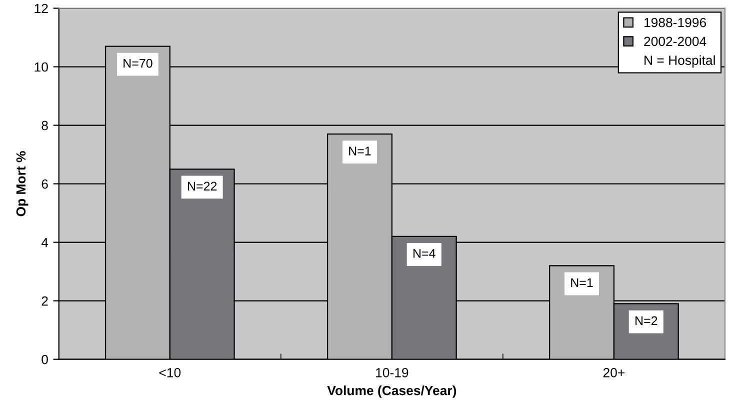  I want to click on legend-label: 1988-1996, so click(675, 23).